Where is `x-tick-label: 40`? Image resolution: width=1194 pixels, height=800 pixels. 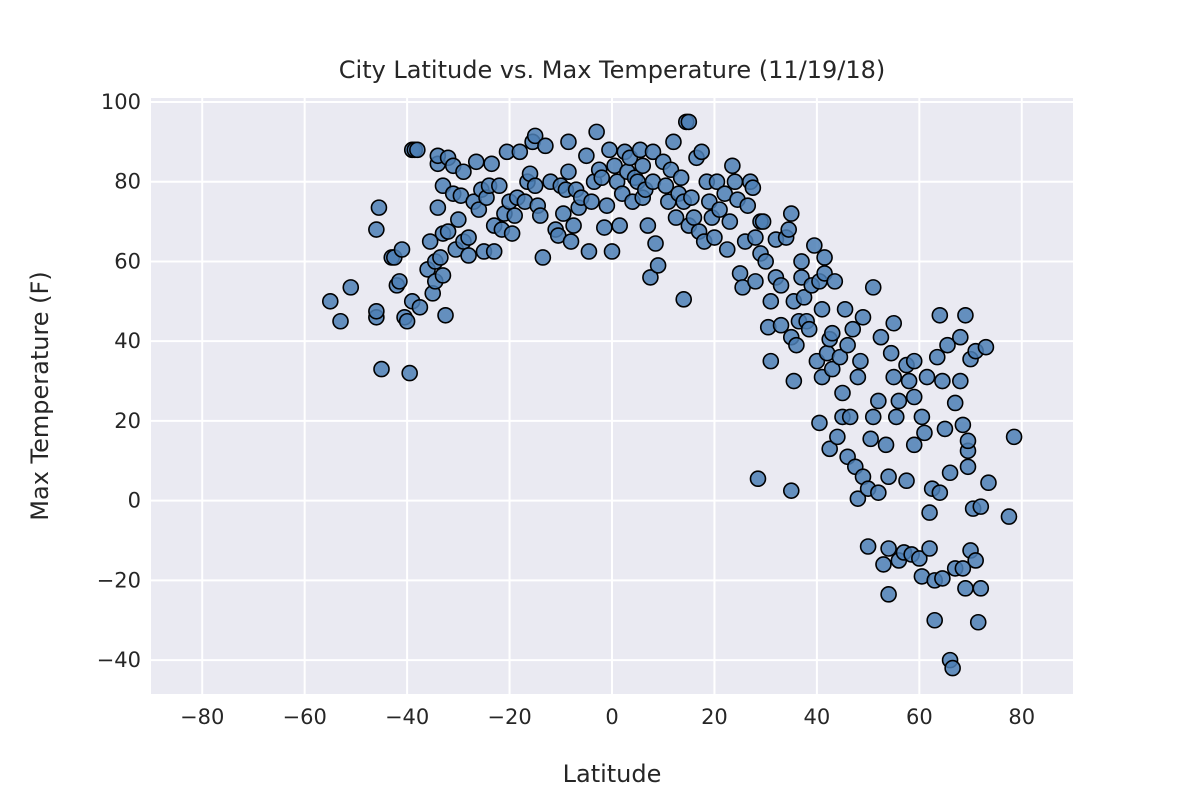
x-tick-label: 40 is located at coordinates (817, 717).